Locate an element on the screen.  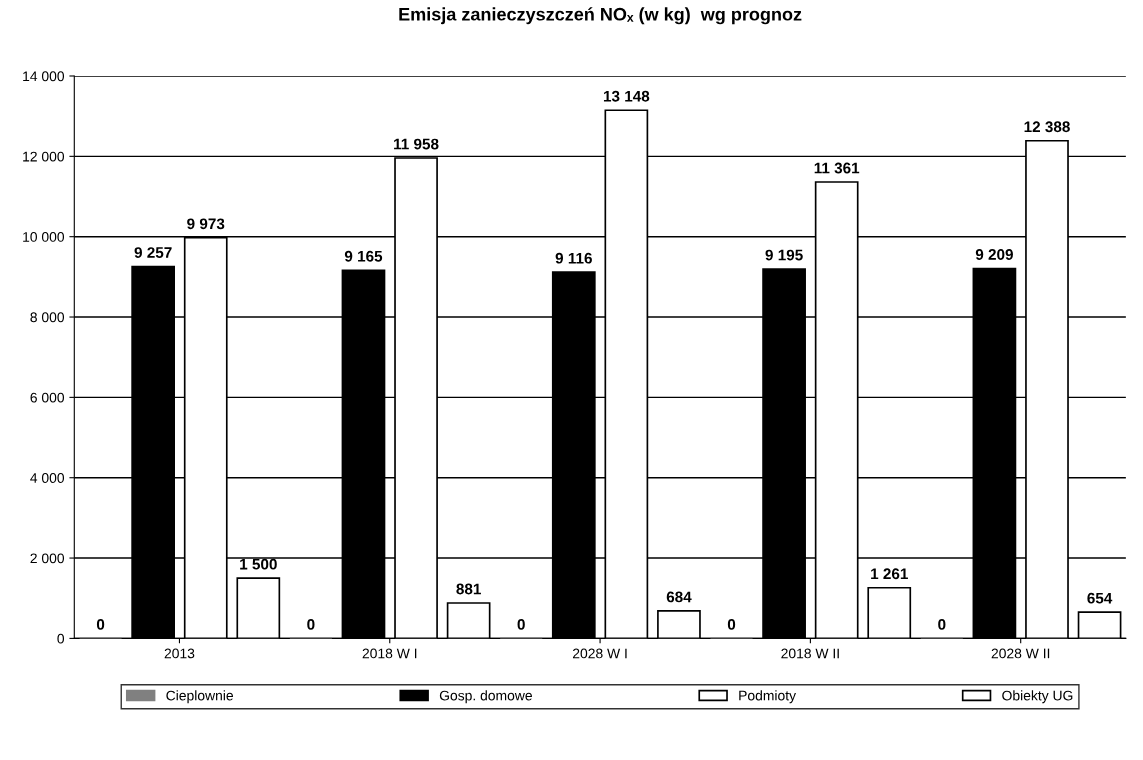
y-tick-label: 8 000 is located at coordinates (47, 317).